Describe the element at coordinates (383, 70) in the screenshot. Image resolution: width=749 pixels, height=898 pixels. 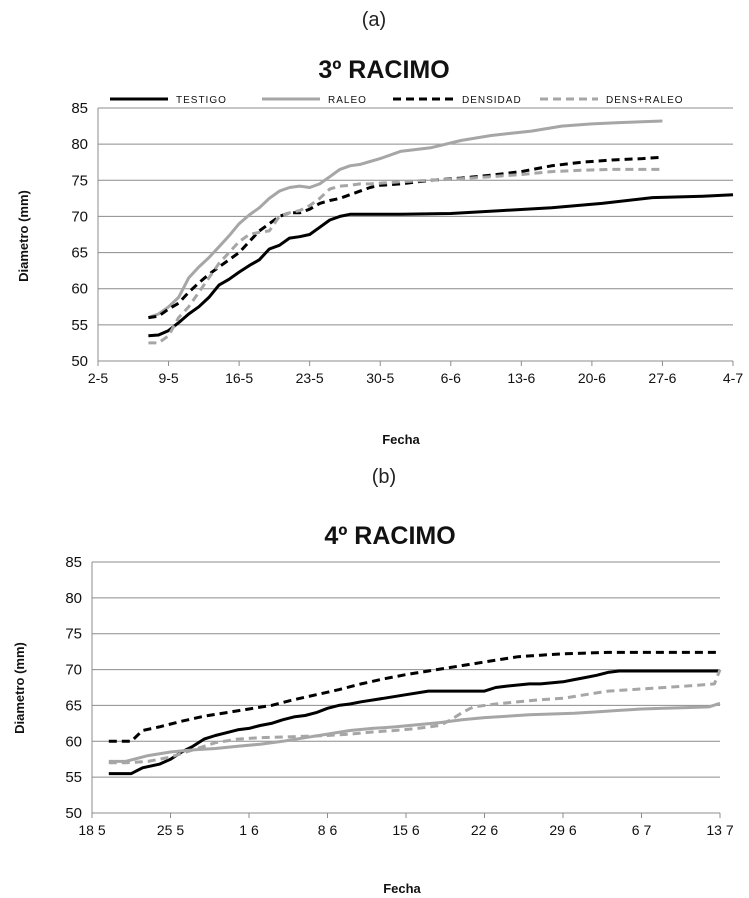
I see `chart-a-title: 3º RACIMO` at that location.